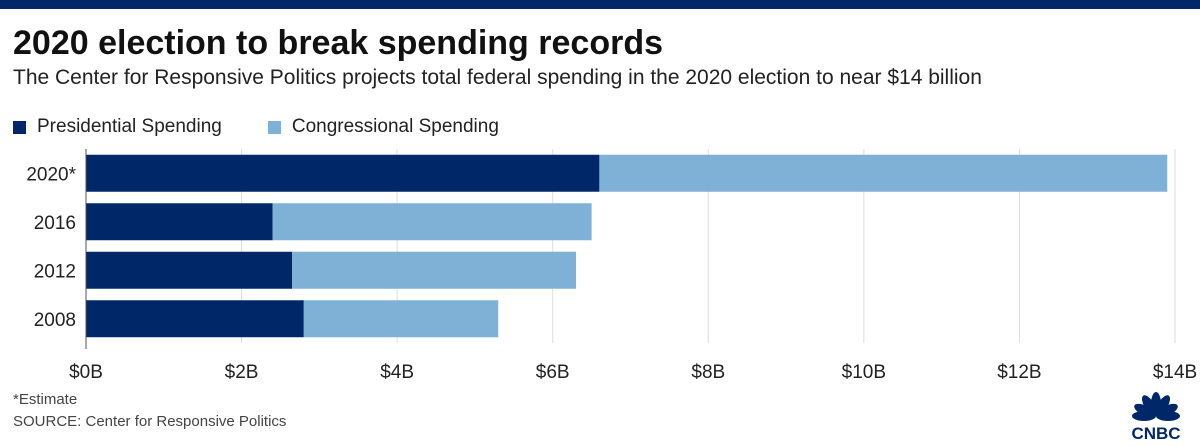  What do you see at coordinates (864, 371) in the screenshot?
I see `x-tick-label: $10B` at bounding box center [864, 371].